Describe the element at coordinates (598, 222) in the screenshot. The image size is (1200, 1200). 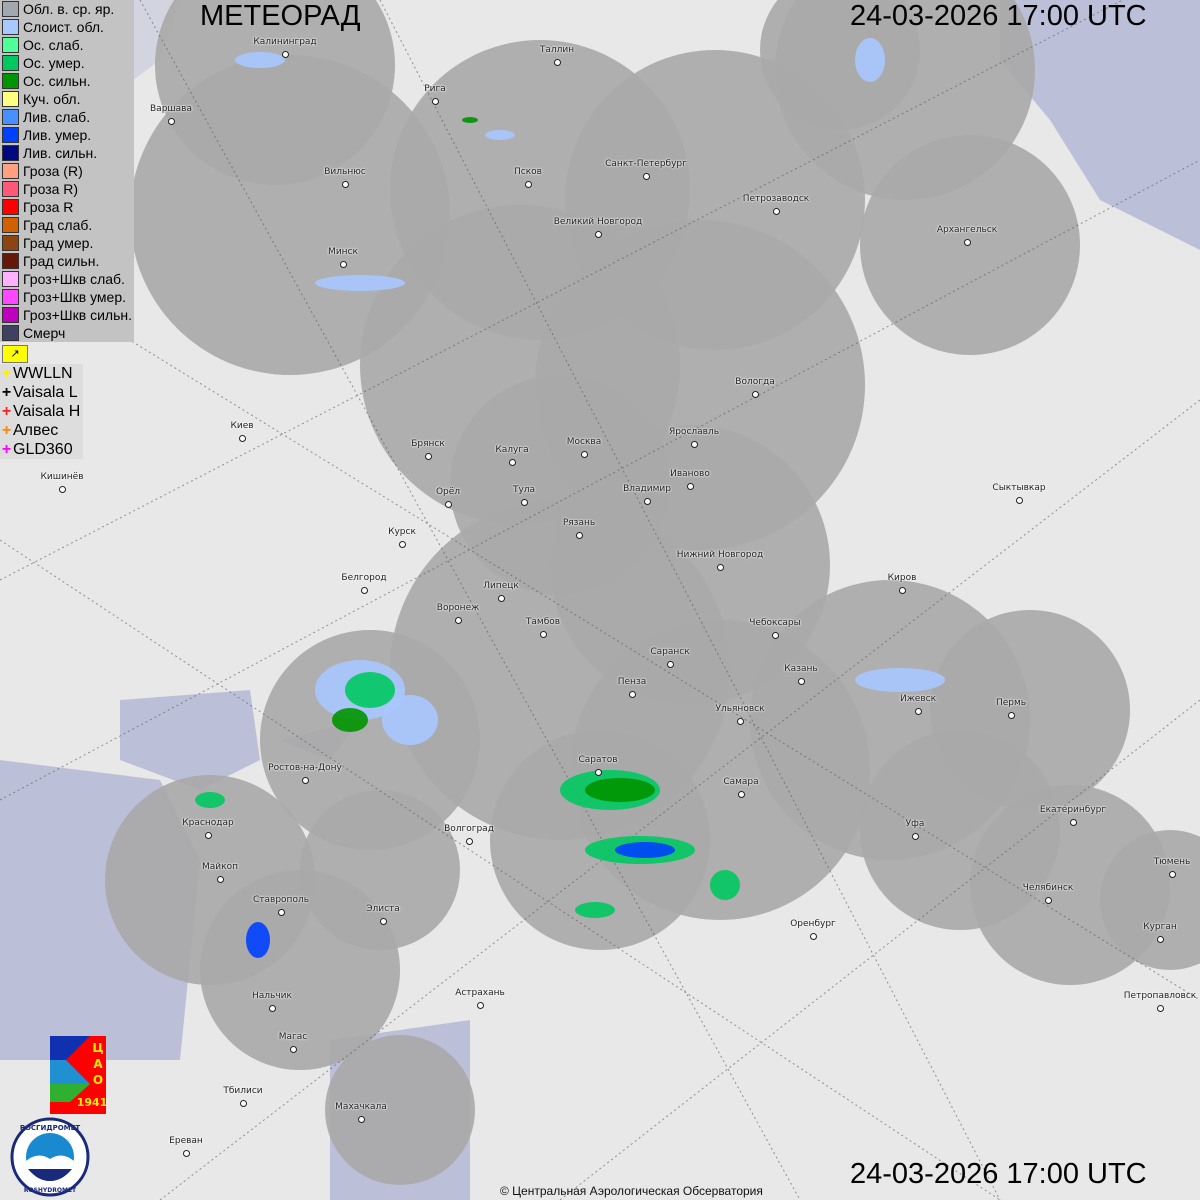
I see `city-label: Великий Новгород` at that location.